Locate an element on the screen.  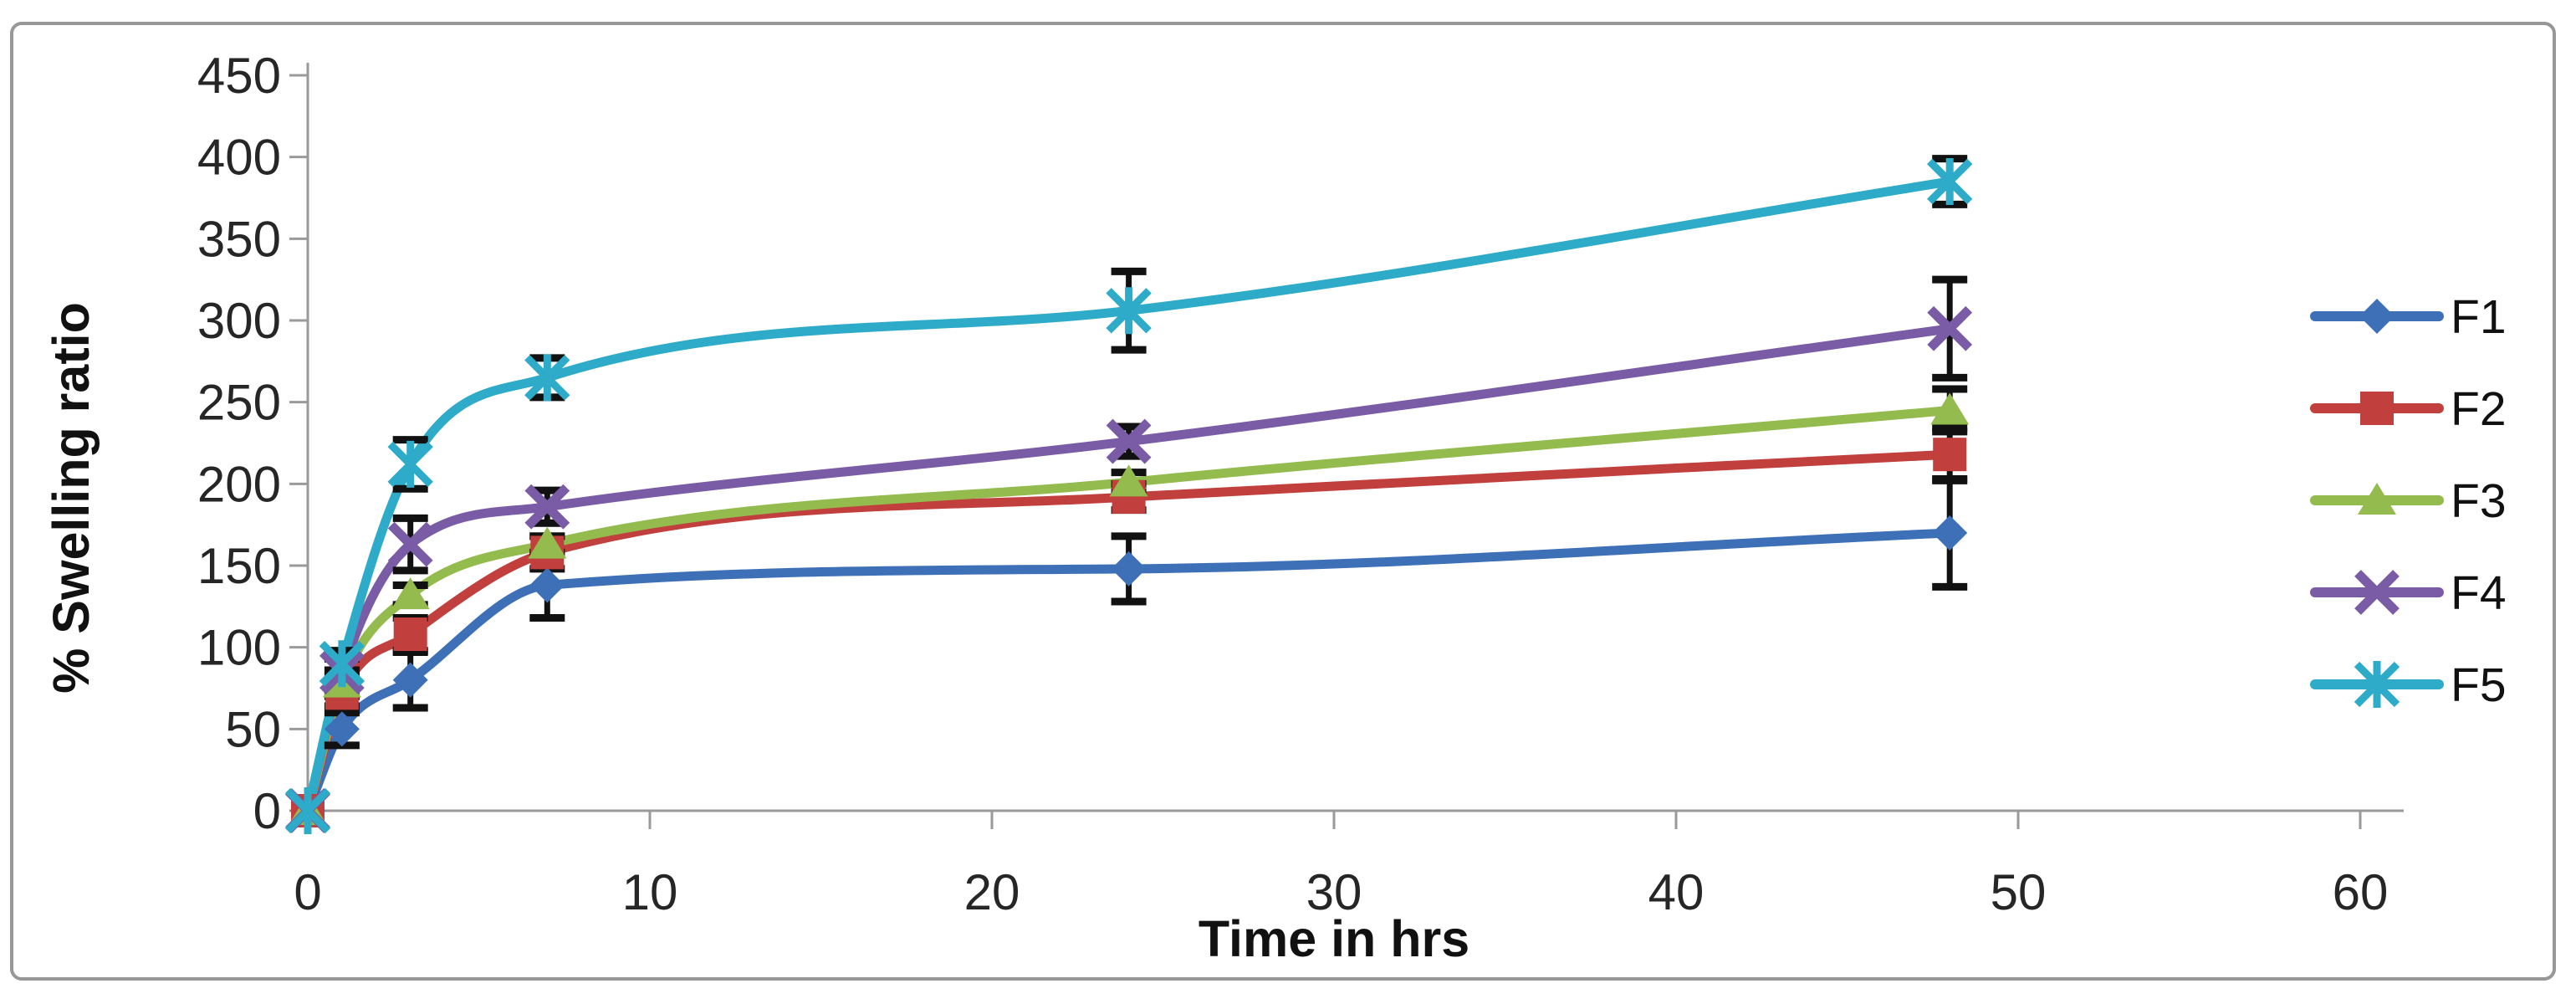
y-tick-label: 400 is located at coordinates (239, 158).